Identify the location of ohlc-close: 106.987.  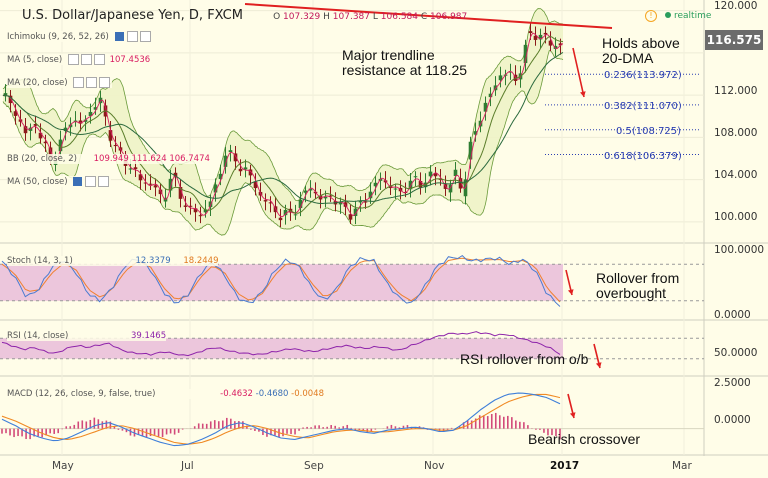
(449, 17).